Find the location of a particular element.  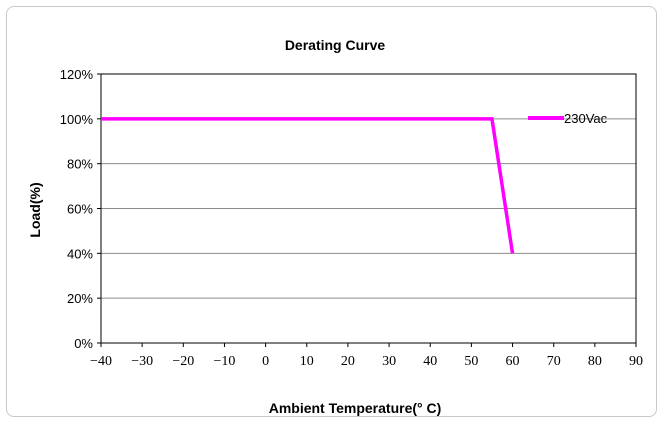

y-tick-label: 100% is located at coordinates (77, 119).